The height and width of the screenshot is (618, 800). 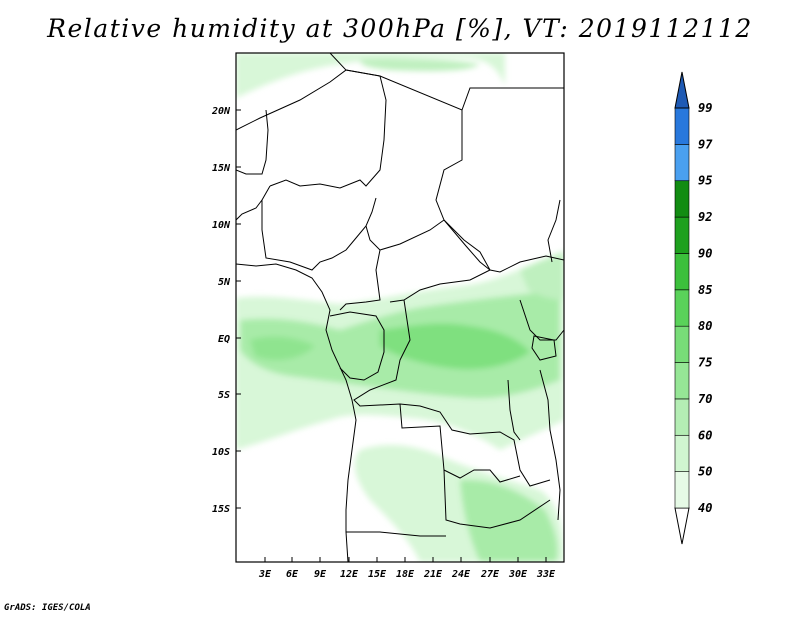 I want to click on lon-label-9e: 9E, so click(x=320, y=574).